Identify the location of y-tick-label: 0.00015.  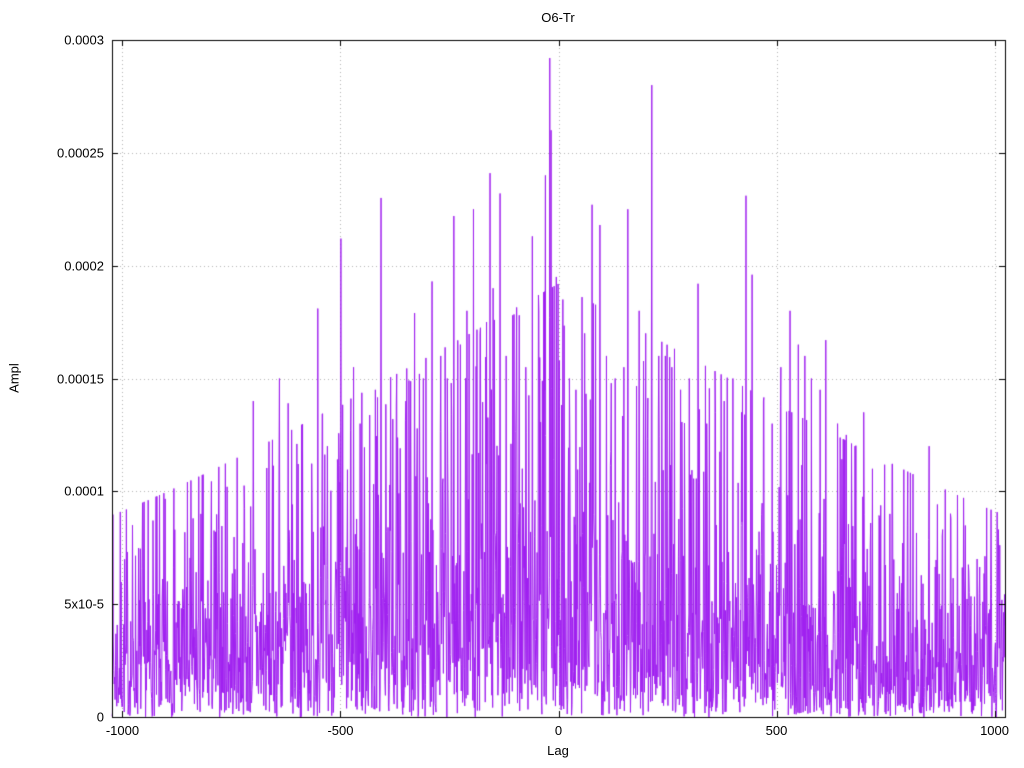
(80, 378).